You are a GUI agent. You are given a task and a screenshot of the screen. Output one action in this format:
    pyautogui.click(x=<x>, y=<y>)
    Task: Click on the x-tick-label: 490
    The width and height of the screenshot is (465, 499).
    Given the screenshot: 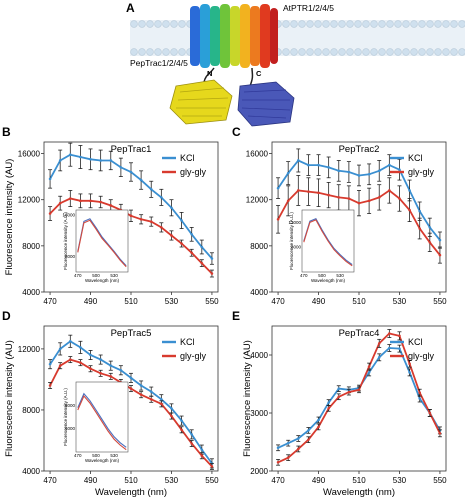 What is the action you would take?
    pyautogui.click(x=91, y=480)
    